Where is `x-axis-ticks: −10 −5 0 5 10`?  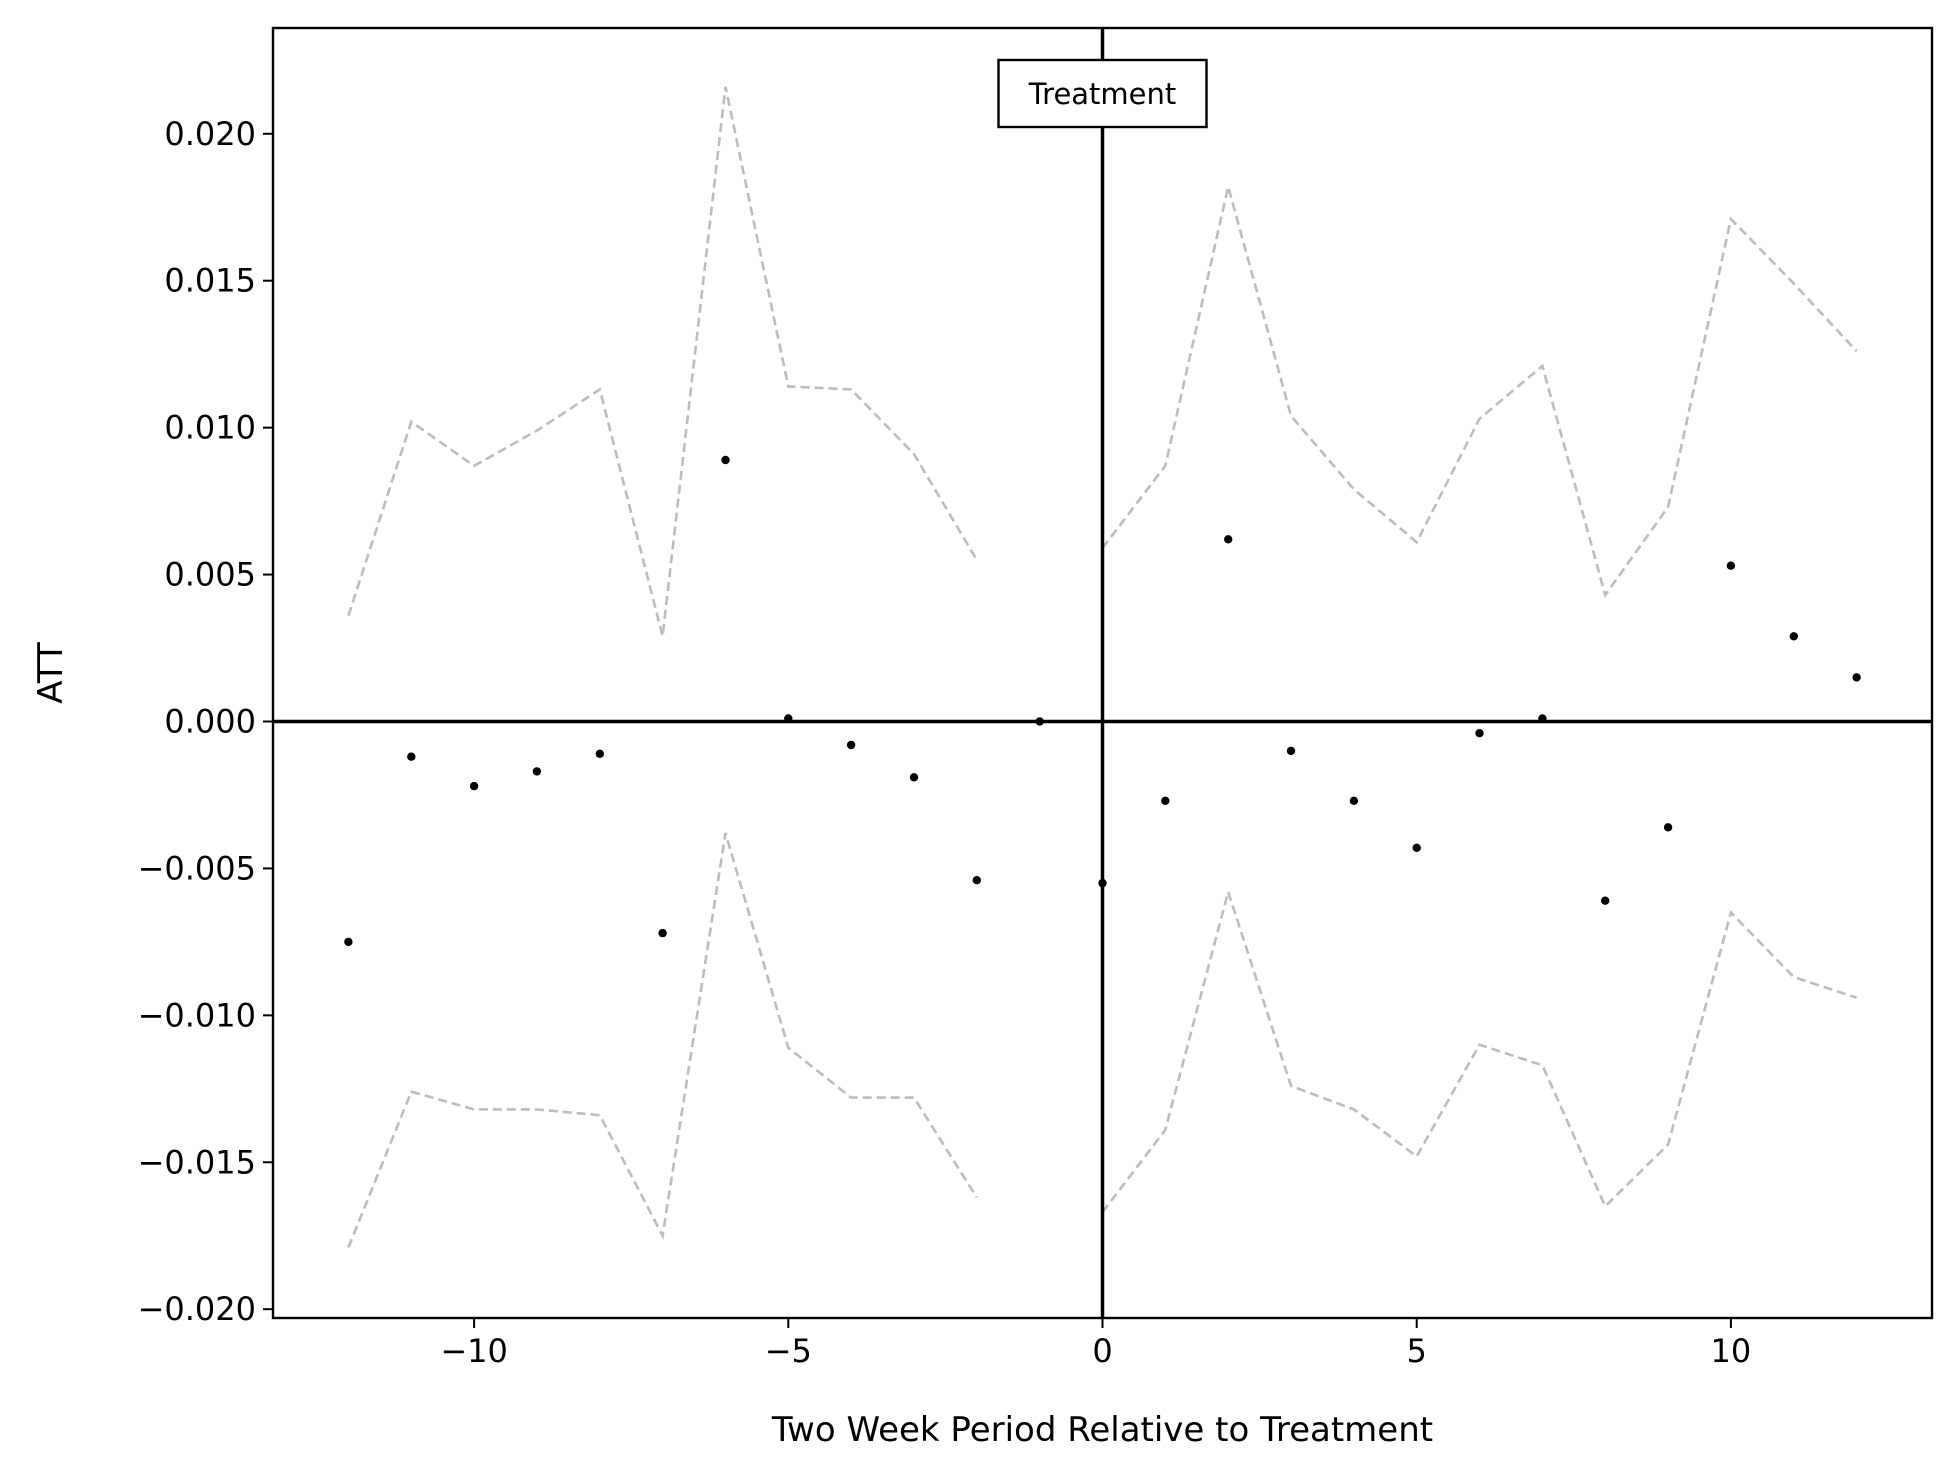 x-axis-ticks: −10 −5 0 5 10 is located at coordinates (1095, 1344).